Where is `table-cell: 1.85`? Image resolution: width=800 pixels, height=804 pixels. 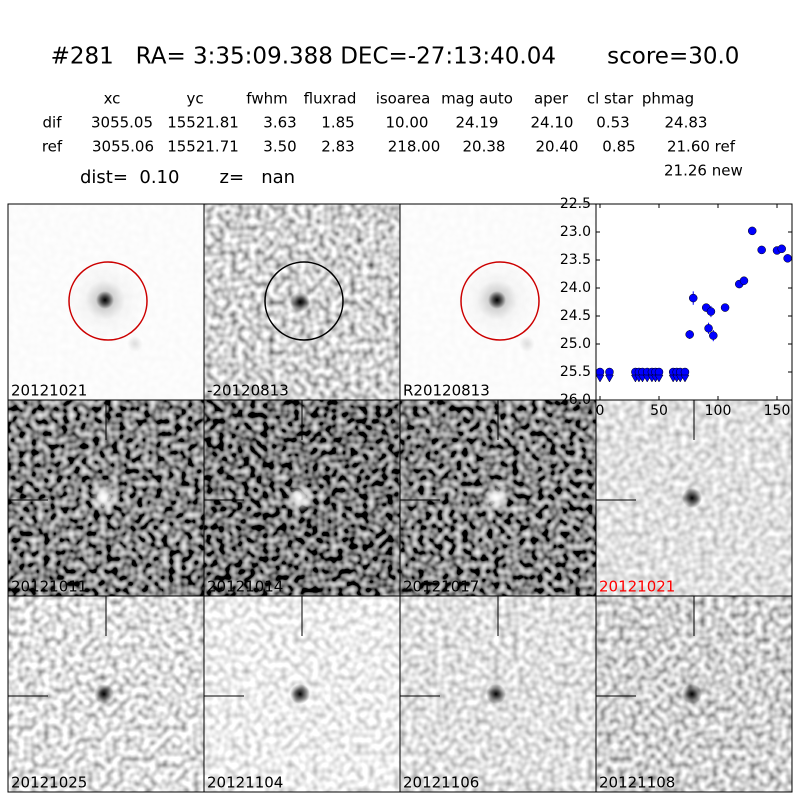 table-cell: 1.85 is located at coordinates (337, 123).